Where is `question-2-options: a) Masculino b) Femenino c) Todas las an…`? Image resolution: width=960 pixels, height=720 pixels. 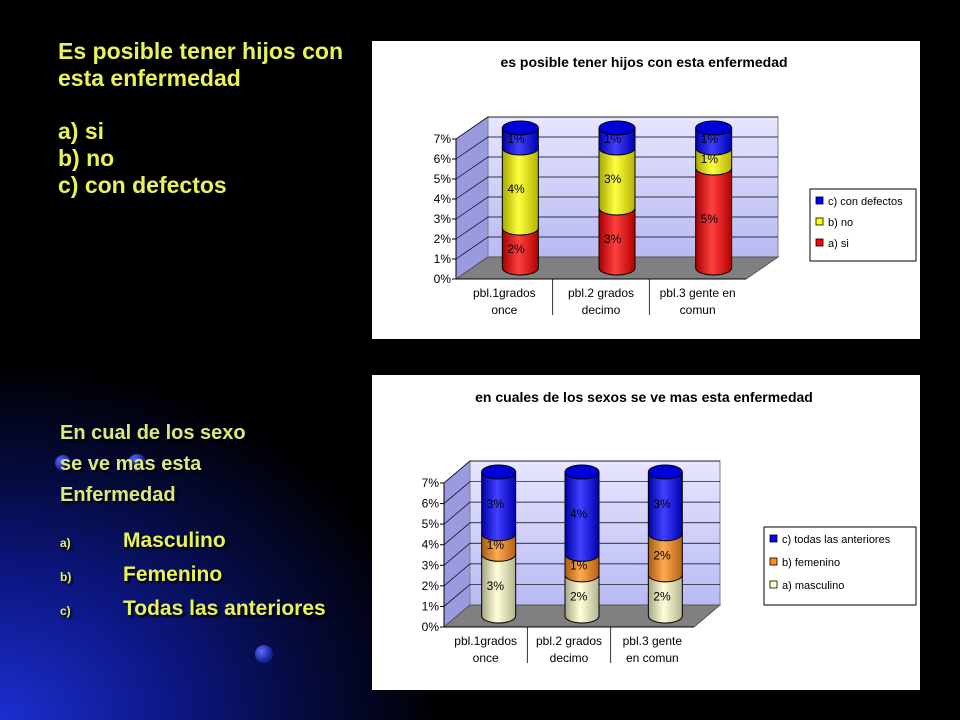
question-2-options: a) Masculino b) Femenino c) Todas las an… is located at coordinates (210, 576).